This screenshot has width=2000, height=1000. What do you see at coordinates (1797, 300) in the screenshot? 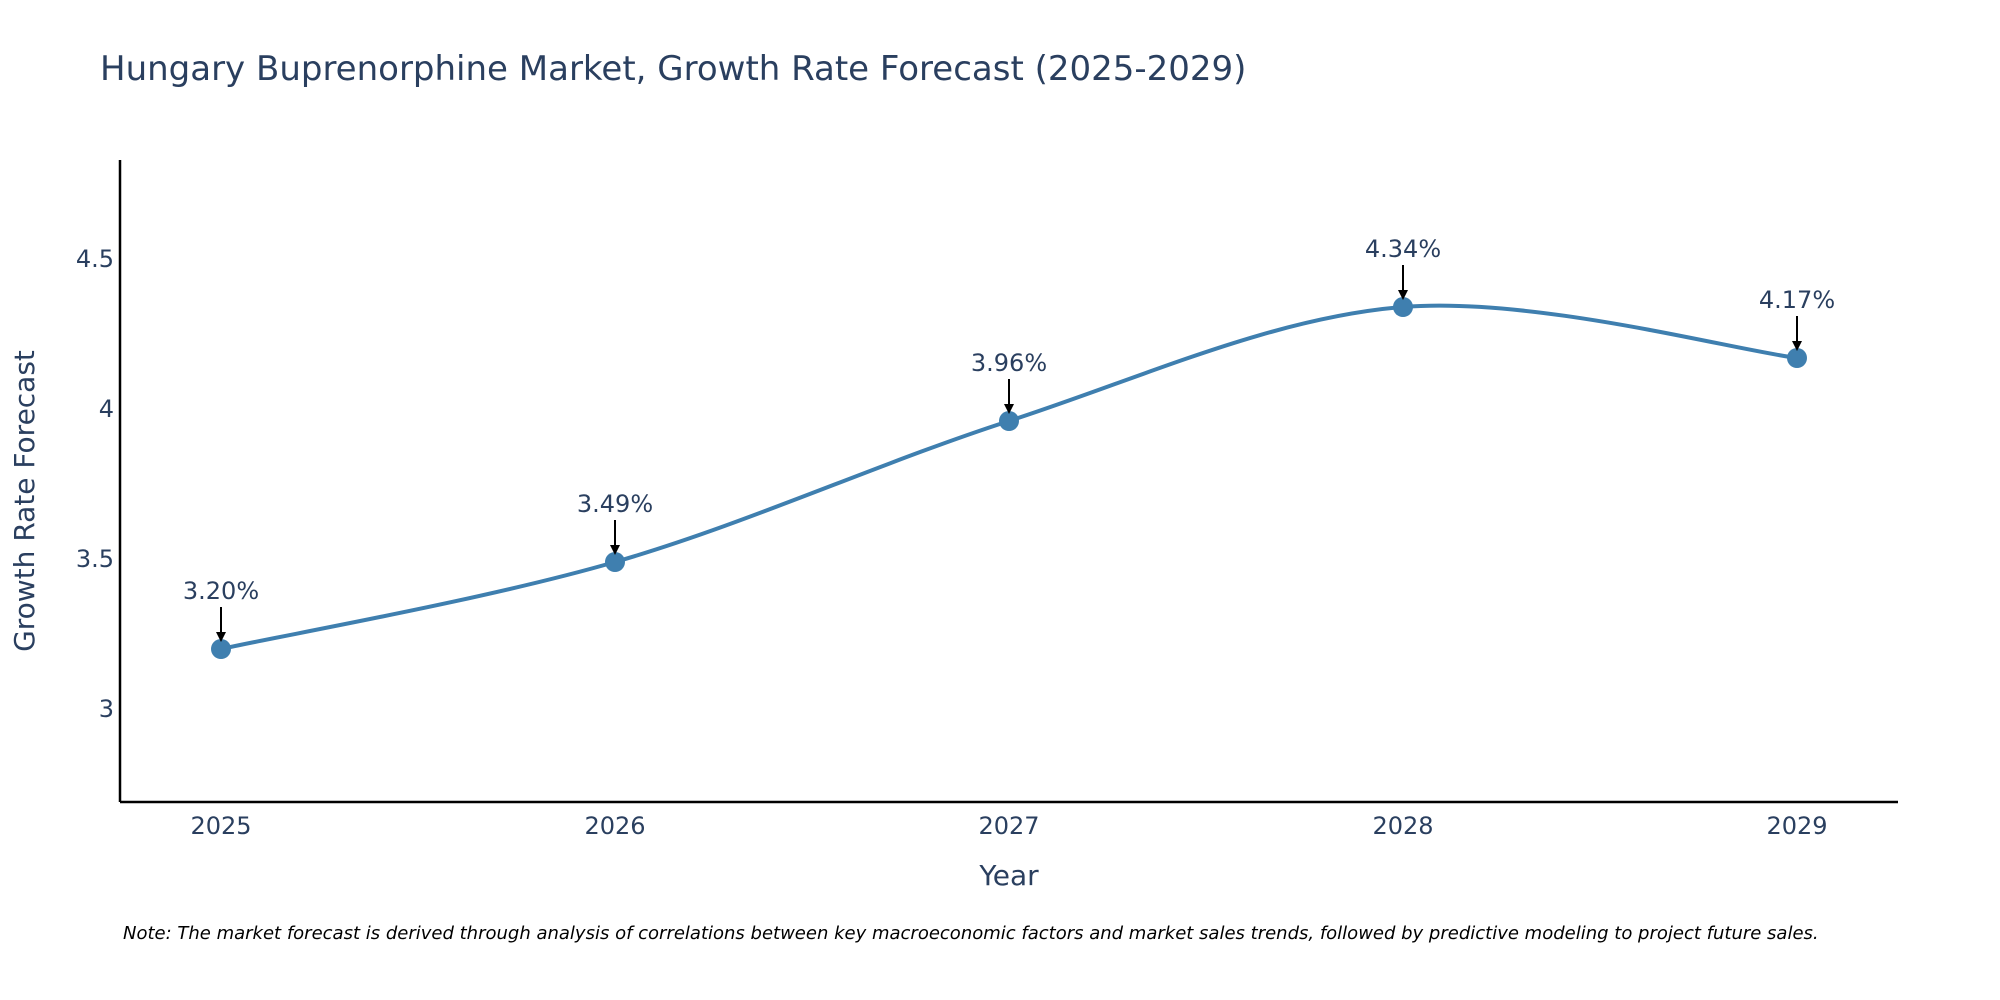
I see `data-label: 4.17%` at bounding box center [1797, 300].